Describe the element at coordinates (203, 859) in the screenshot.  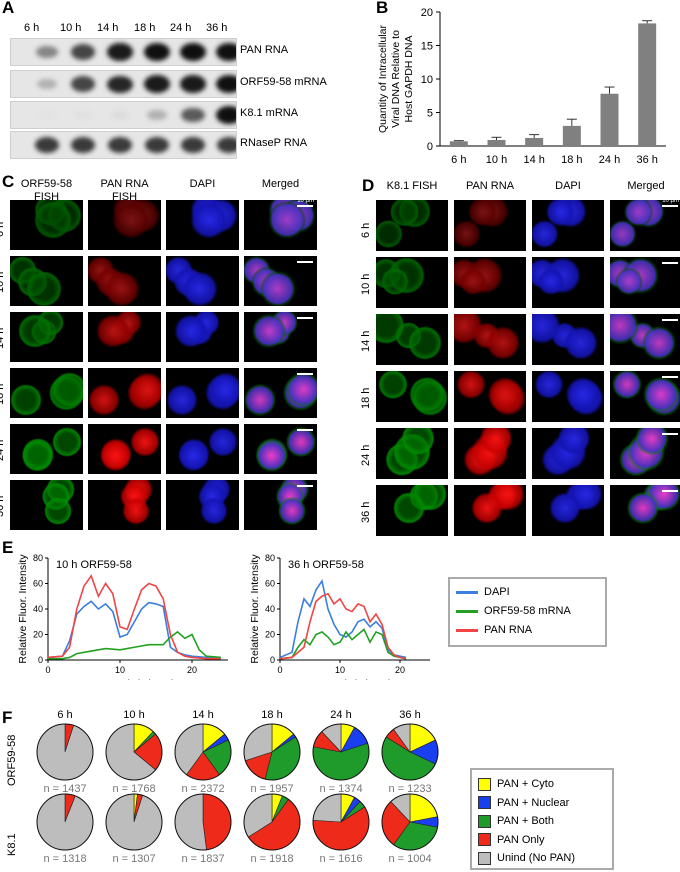
I see `pie-n-label: n = 1837` at that location.